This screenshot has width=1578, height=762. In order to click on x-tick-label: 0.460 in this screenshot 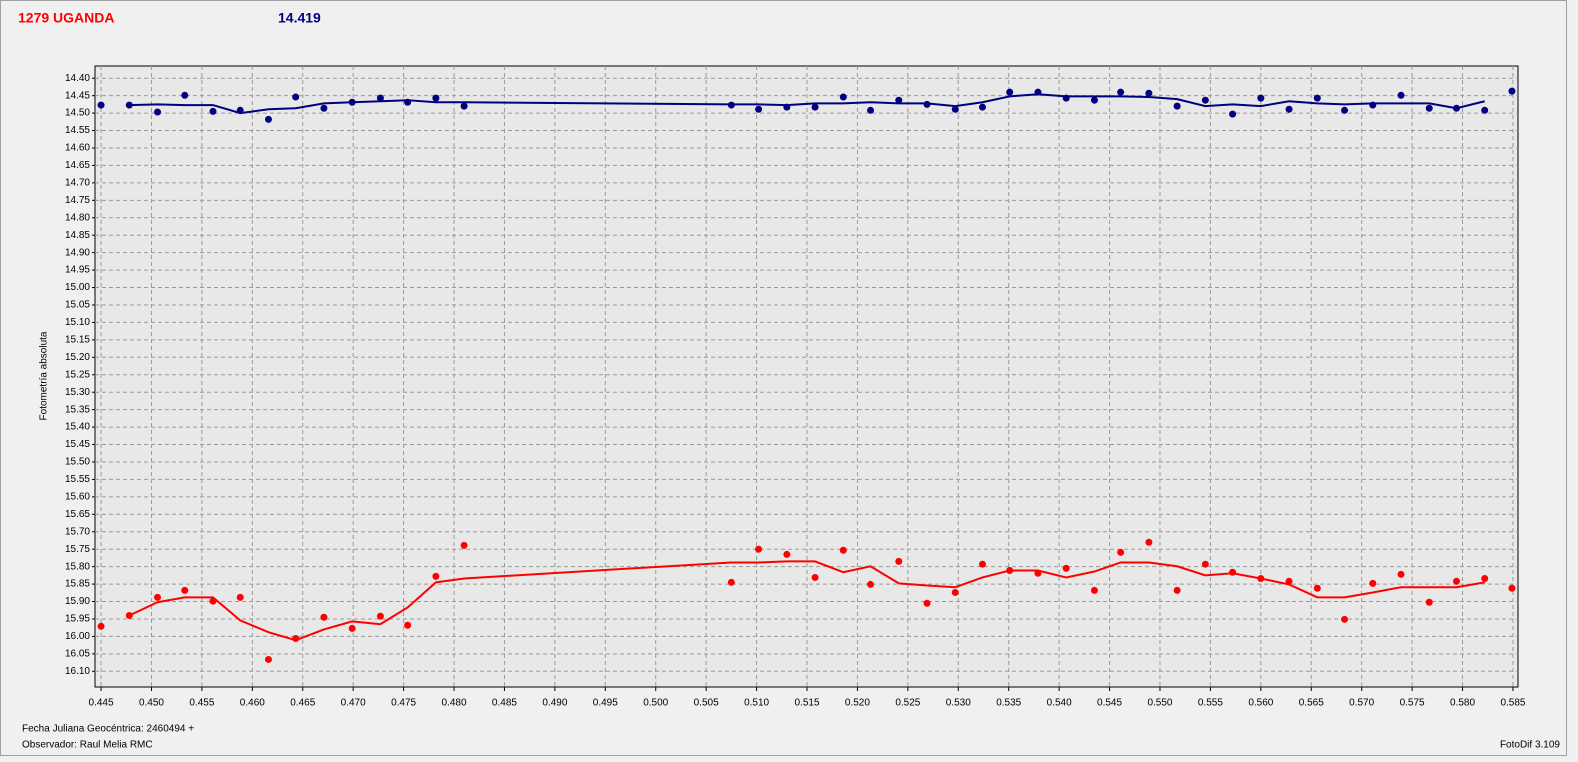, I will do `click(252, 703)`.